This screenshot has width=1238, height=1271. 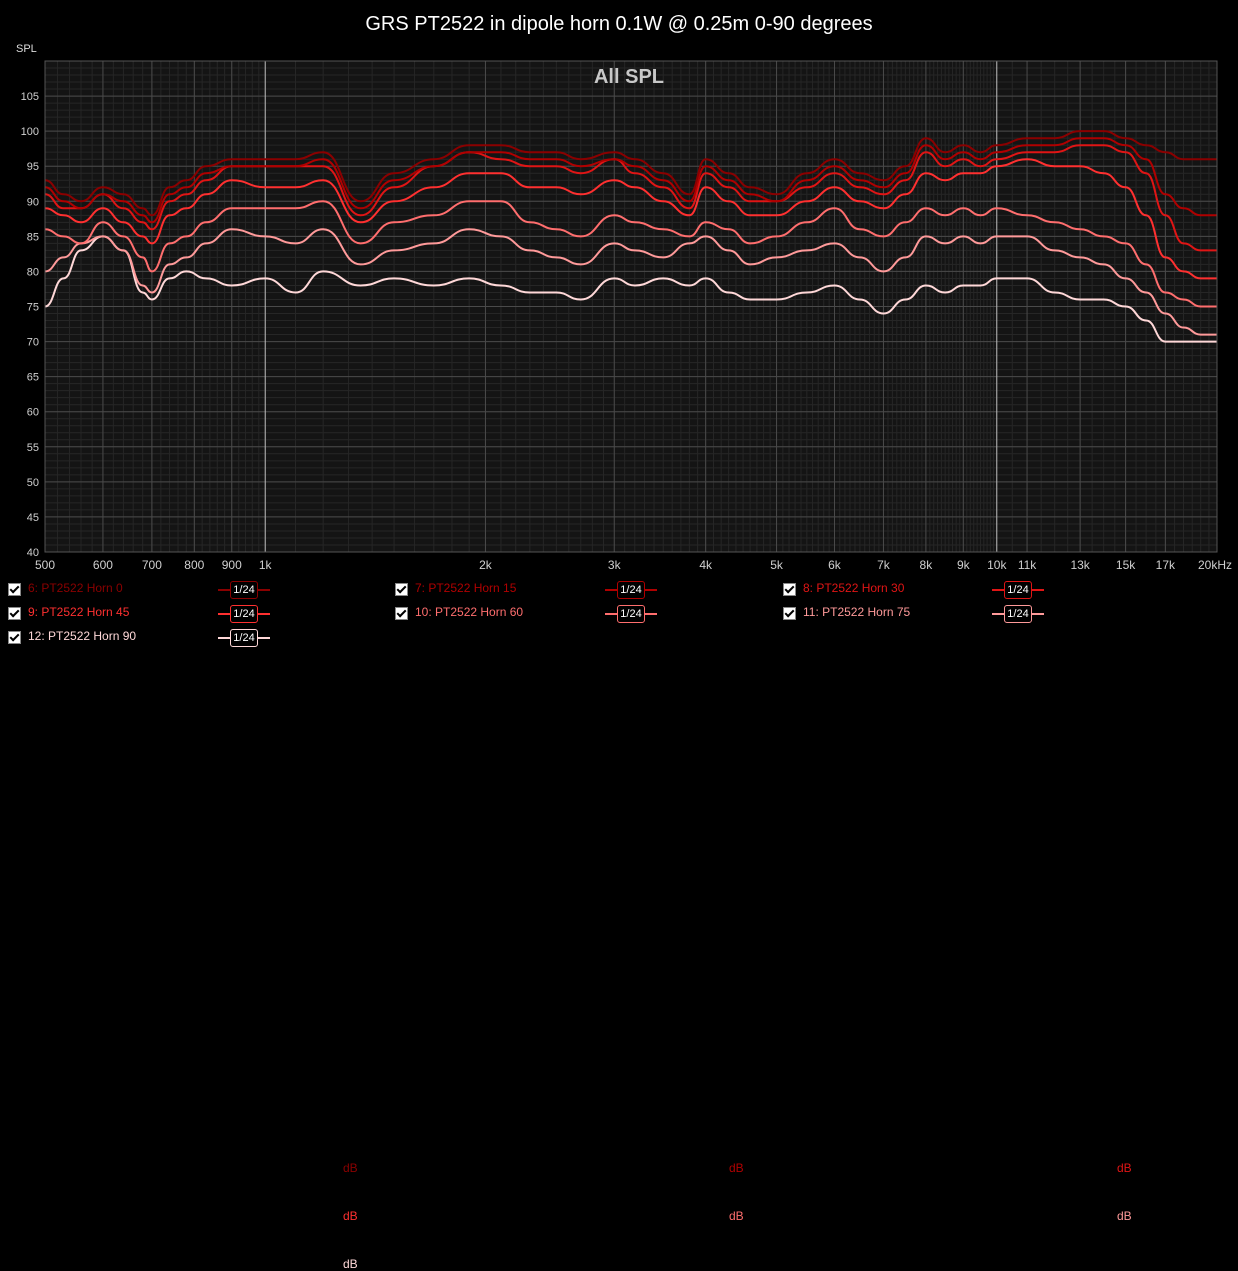 What do you see at coordinates (857, 612) in the screenshot?
I see `legend-label: 11: PT2522 Horn 75` at bounding box center [857, 612].